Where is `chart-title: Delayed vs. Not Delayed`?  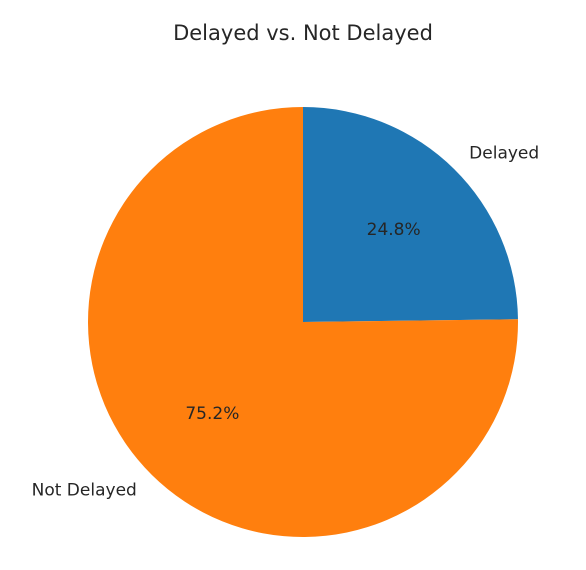 chart-title: Delayed vs. Not Delayed is located at coordinates (303, 33).